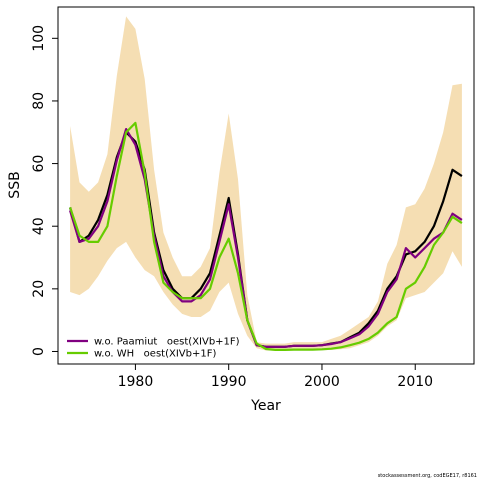 The height and width of the screenshot is (480, 480). I want to click on footer-credit: stockassessment.org, codEGE17, r8161, so click(427, 476).